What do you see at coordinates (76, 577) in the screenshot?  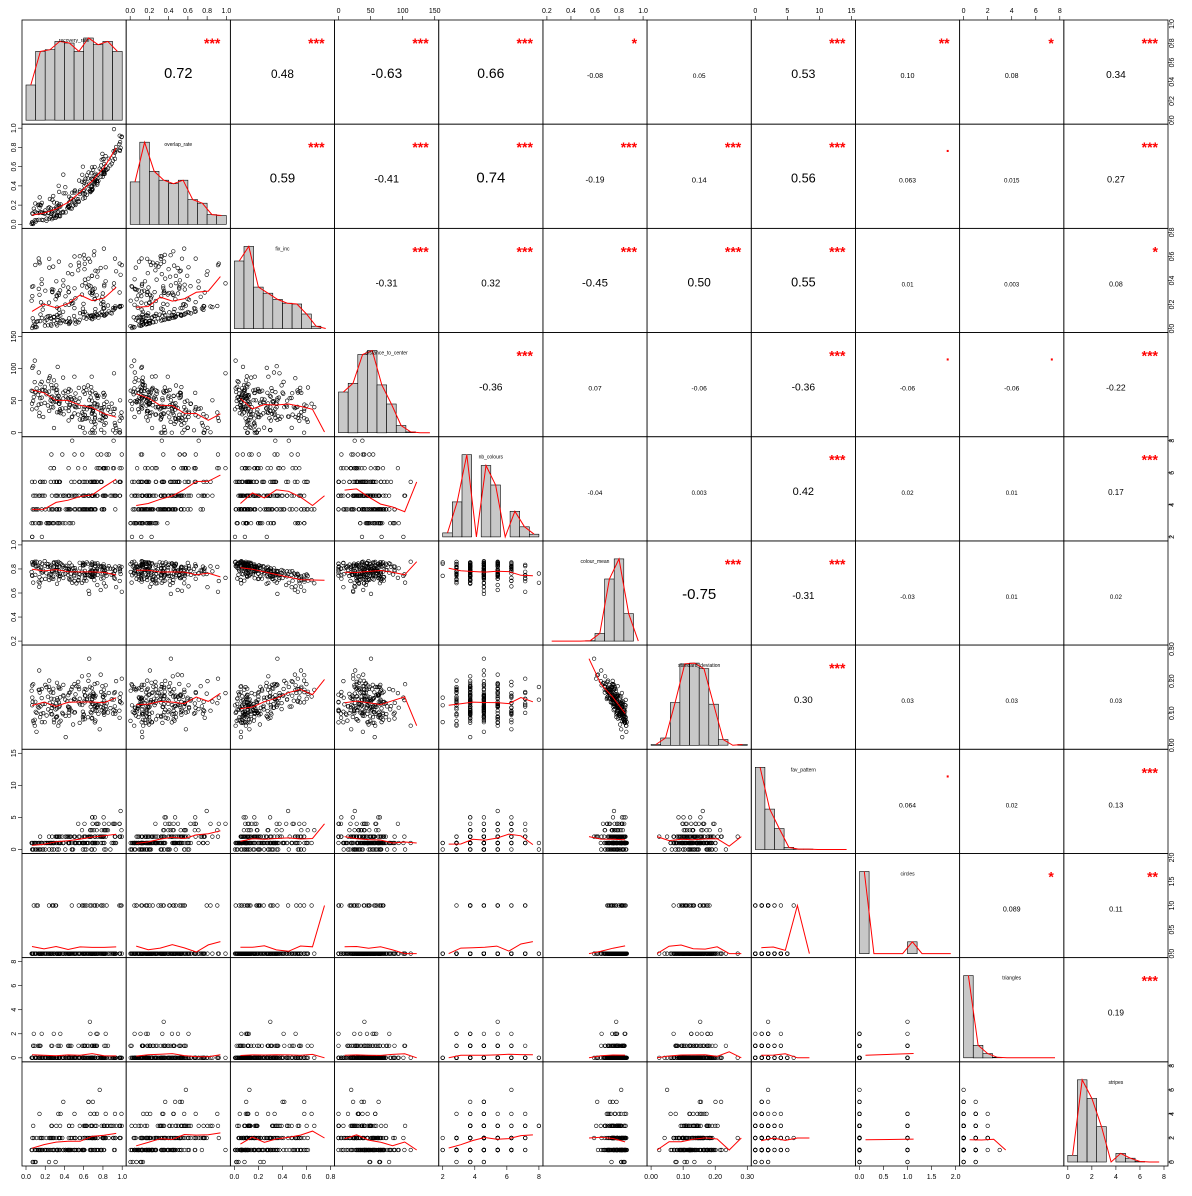 I see `scatter-panel-colour_mean-vs-recovery_rate` at bounding box center [76, 577].